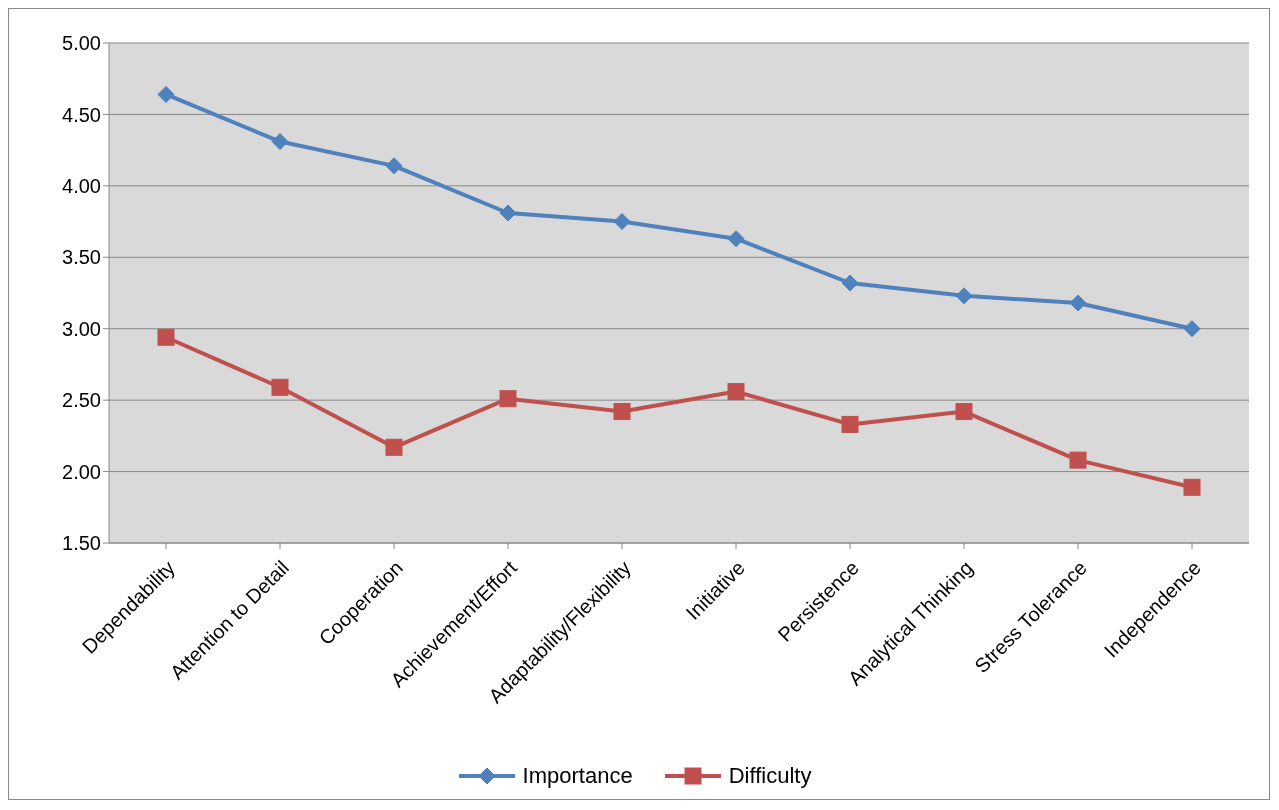 This screenshot has height=810, width=1279. I want to click on y-tick-label: 2.00, so click(81, 471).